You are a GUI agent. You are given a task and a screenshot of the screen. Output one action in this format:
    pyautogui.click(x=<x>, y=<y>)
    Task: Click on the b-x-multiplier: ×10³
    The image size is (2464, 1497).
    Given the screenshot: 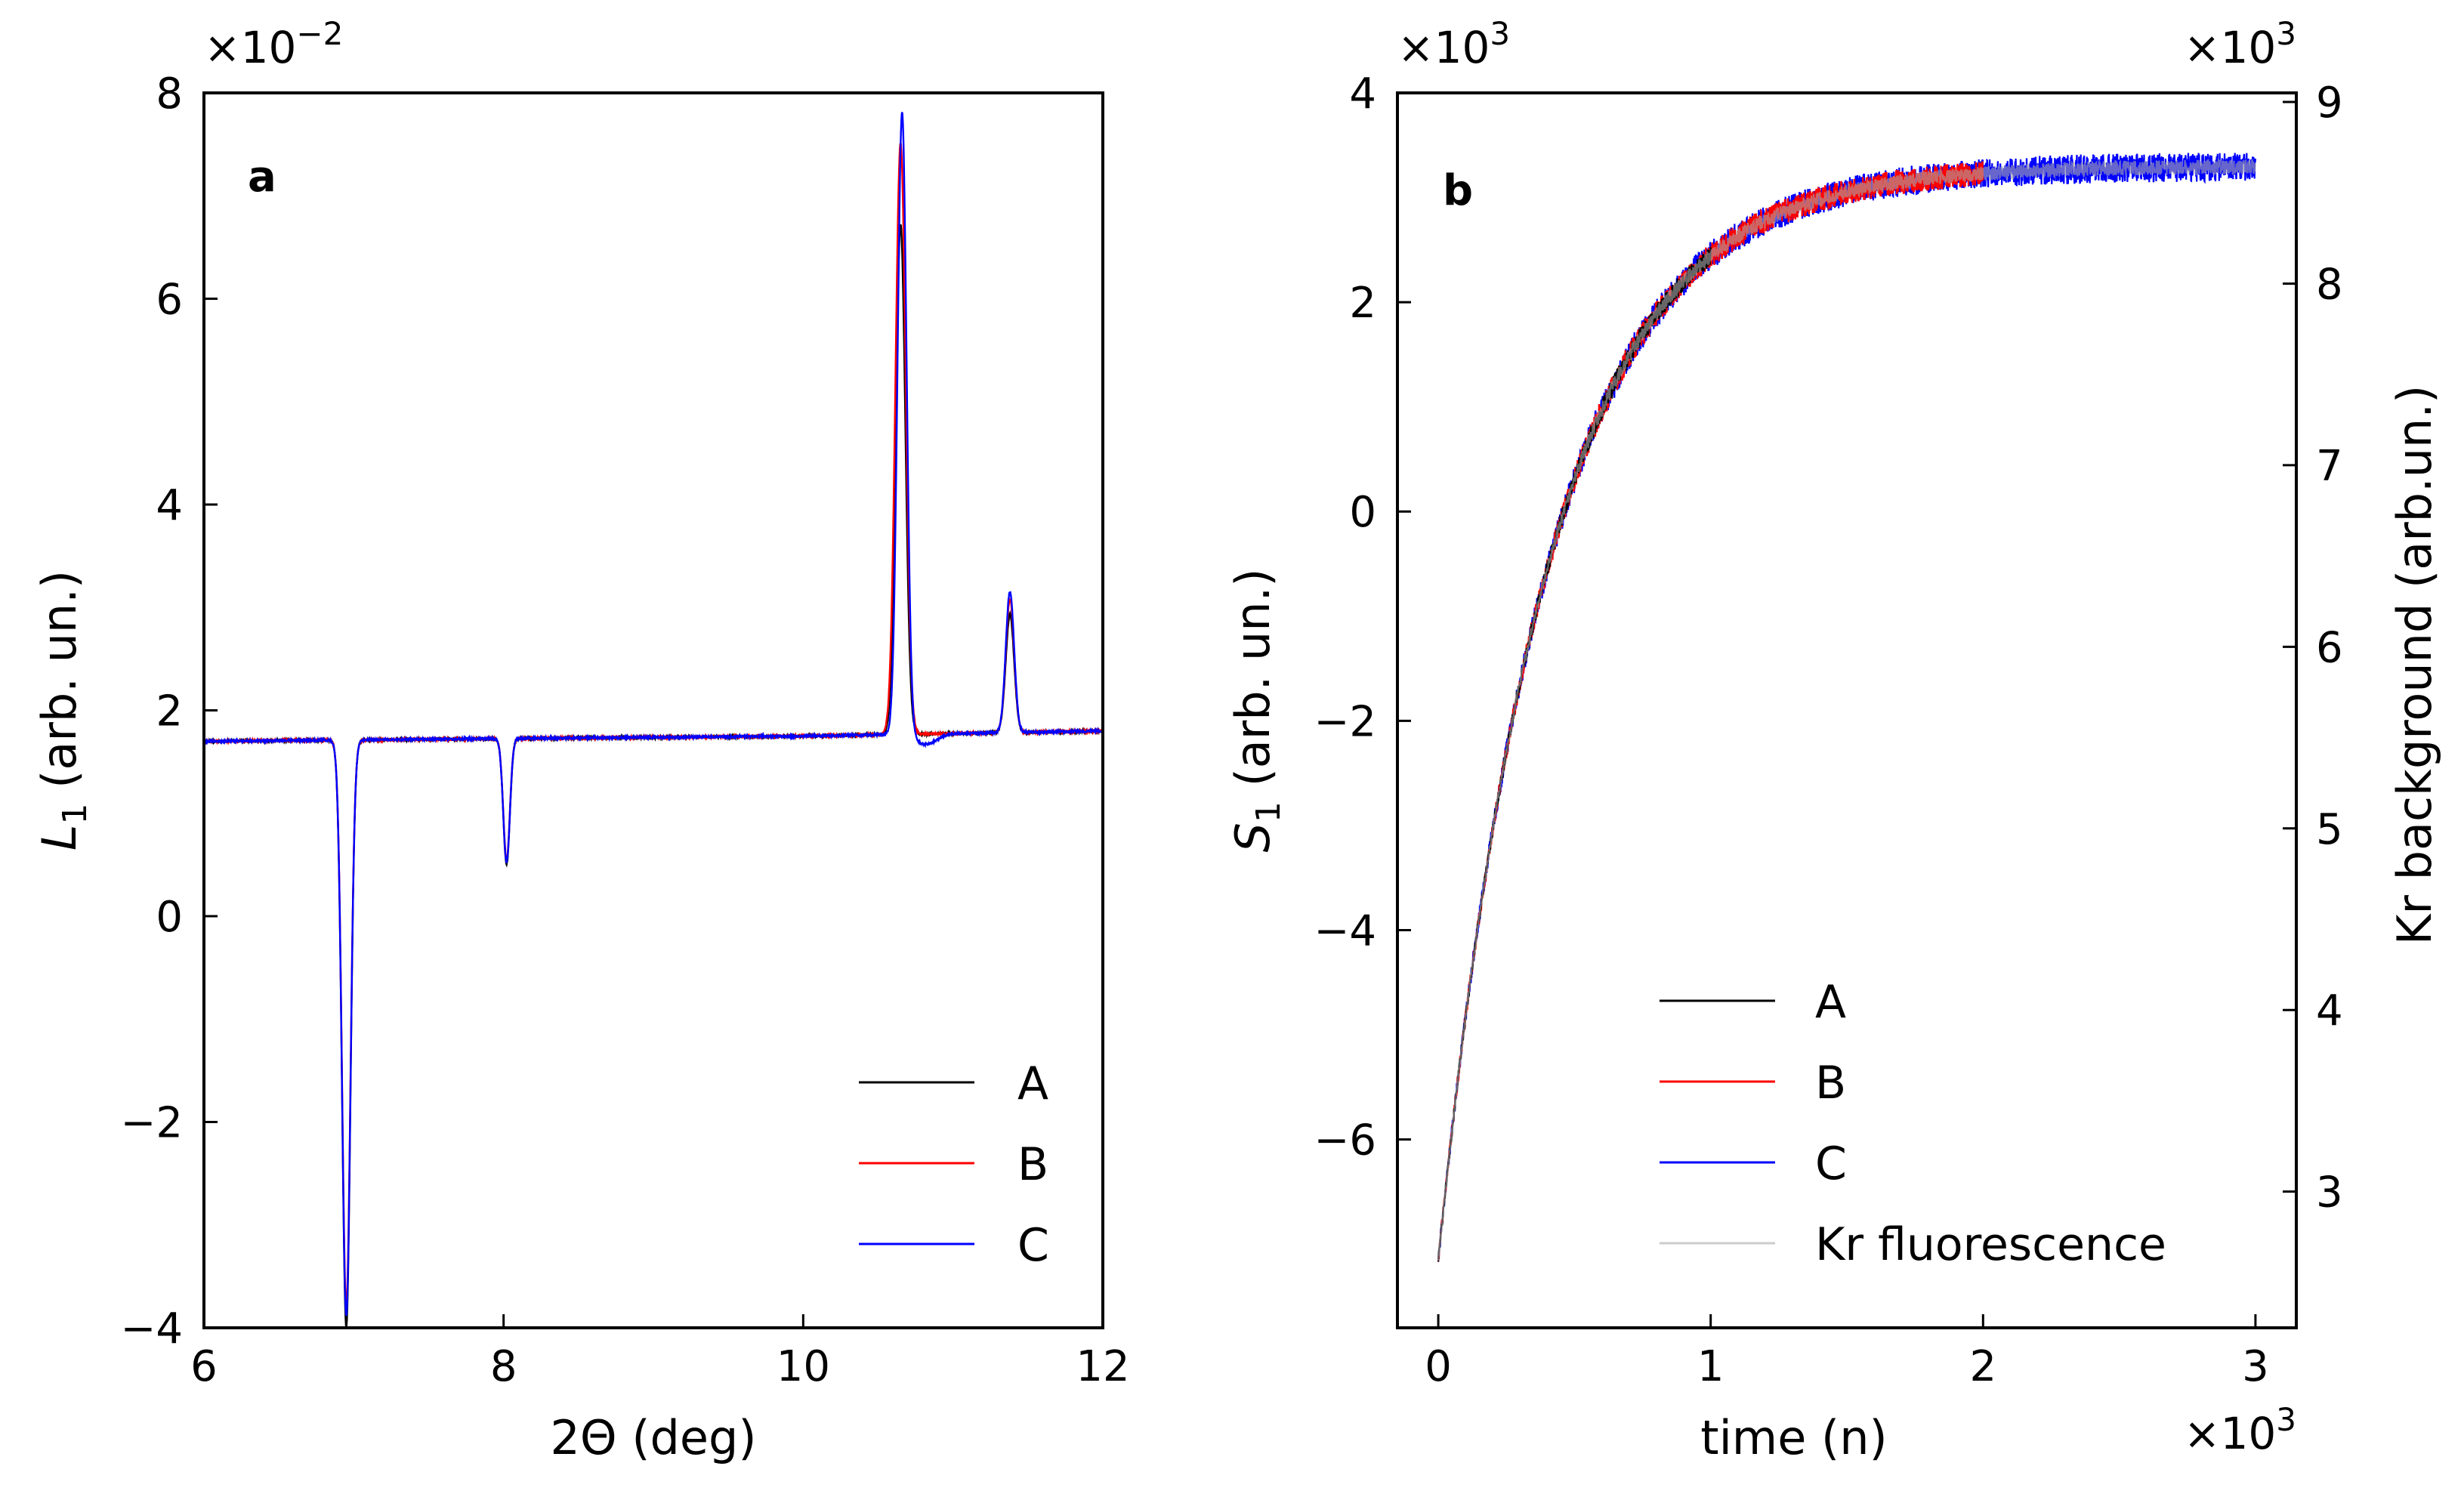 What is the action you would take?
    pyautogui.click(x=2240, y=1430)
    